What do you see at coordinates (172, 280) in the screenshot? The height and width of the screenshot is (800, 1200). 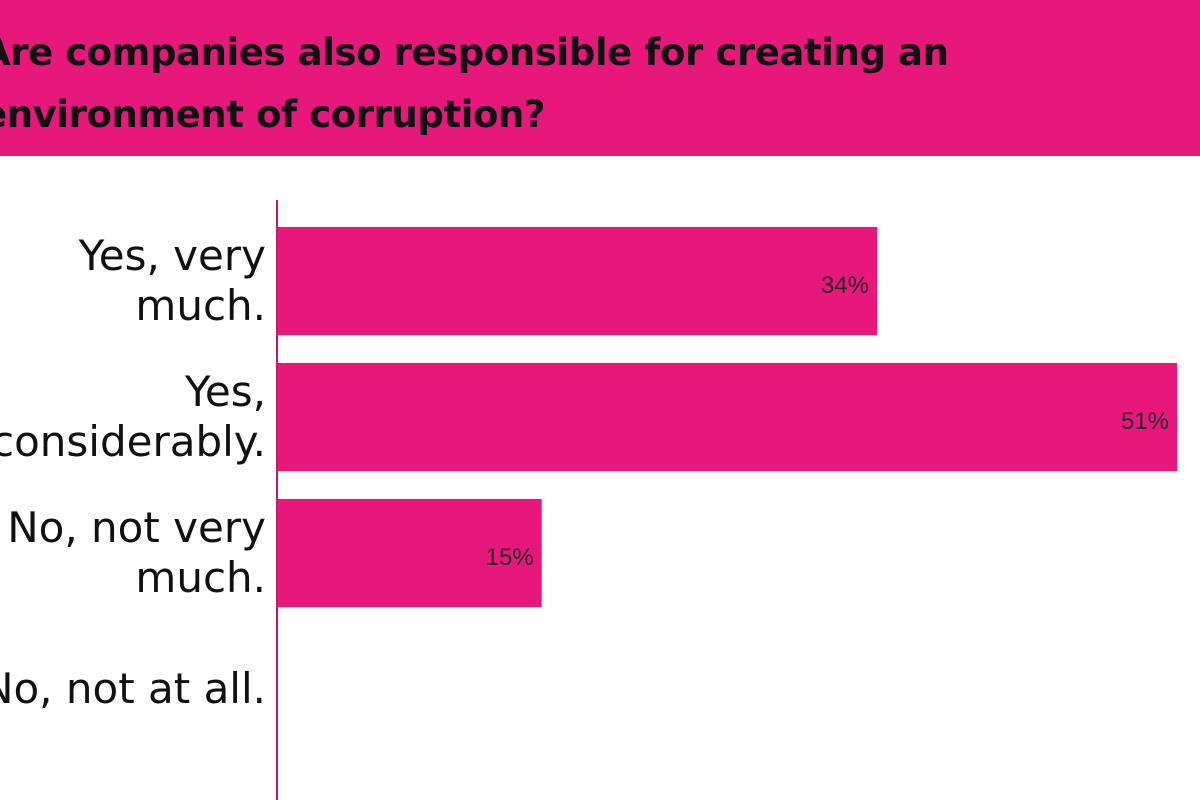 I see `category-label: Yes, very much.` at bounding box center [172, 280].